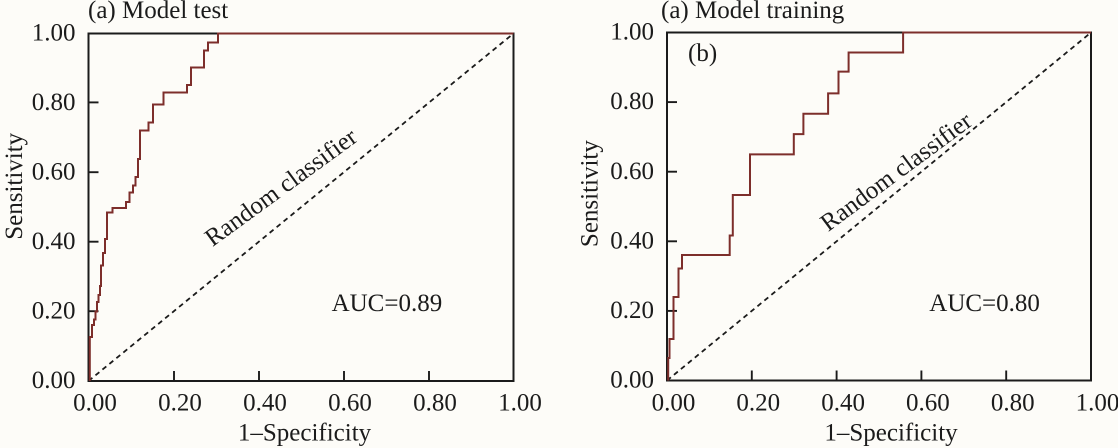 The width and height of the screenshot is (1118, 448). I want to click on svg-text: (b), so click(702, 53).